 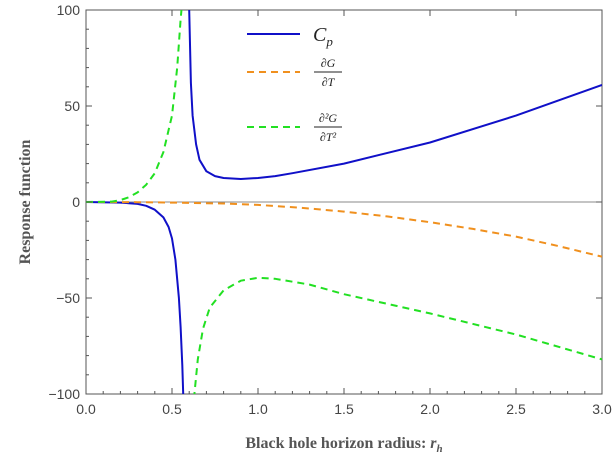 What do you see at coordinates (337, 443) in the screenshot?
I see `x-axis-title-text: Black hole horizon radius:` at bounding box center [337, 443].